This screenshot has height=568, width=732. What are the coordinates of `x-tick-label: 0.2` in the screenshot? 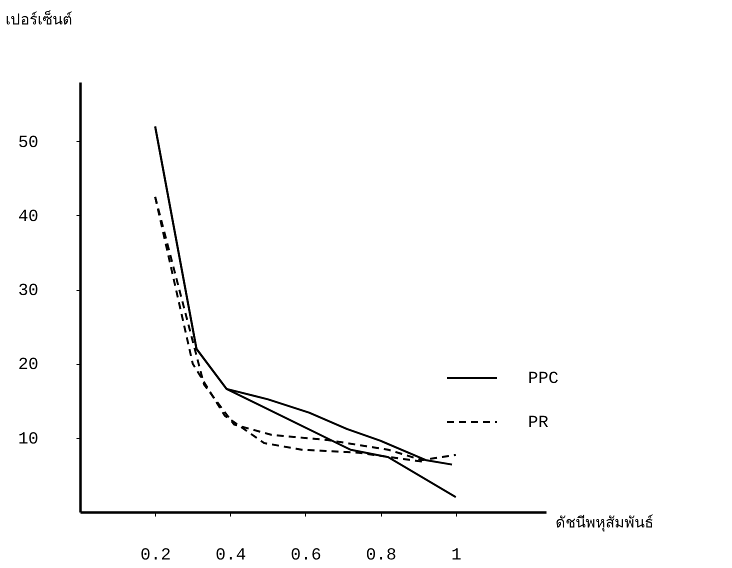 It's located at (155, 556).